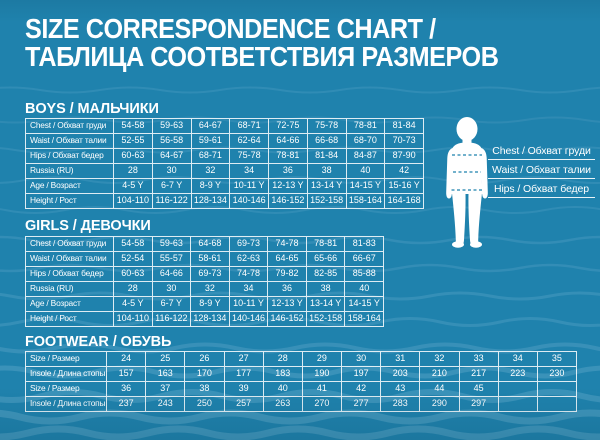  What do you see at coordinates (211, 141) in the screenshot?
I see `size-cell: 59-61` at bounding box center [211, 141].